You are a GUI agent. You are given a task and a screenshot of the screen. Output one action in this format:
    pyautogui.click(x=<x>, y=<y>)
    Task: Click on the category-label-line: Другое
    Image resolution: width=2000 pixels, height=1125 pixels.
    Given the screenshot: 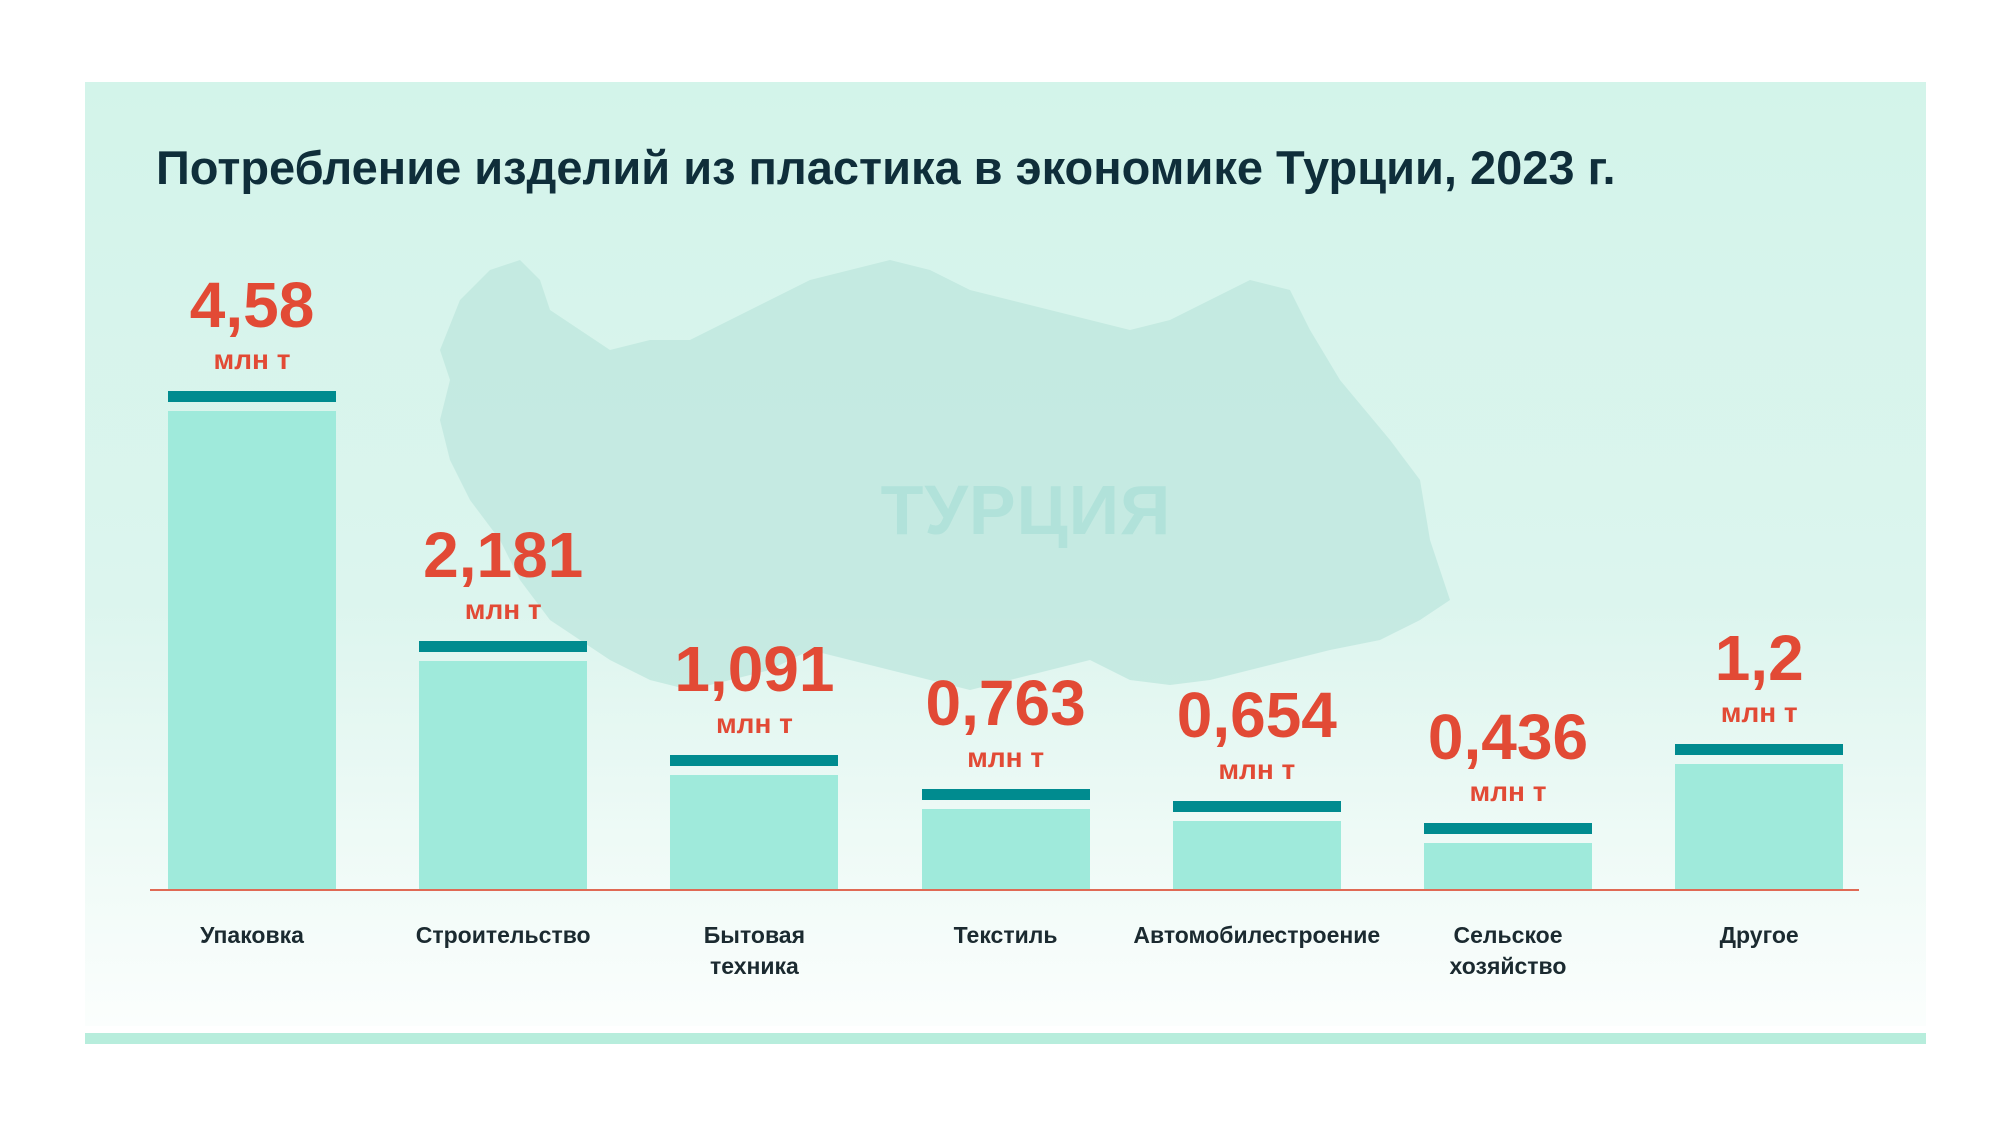 What is the action you would take?
    pyautogui.click(x=1759, y=935)
    